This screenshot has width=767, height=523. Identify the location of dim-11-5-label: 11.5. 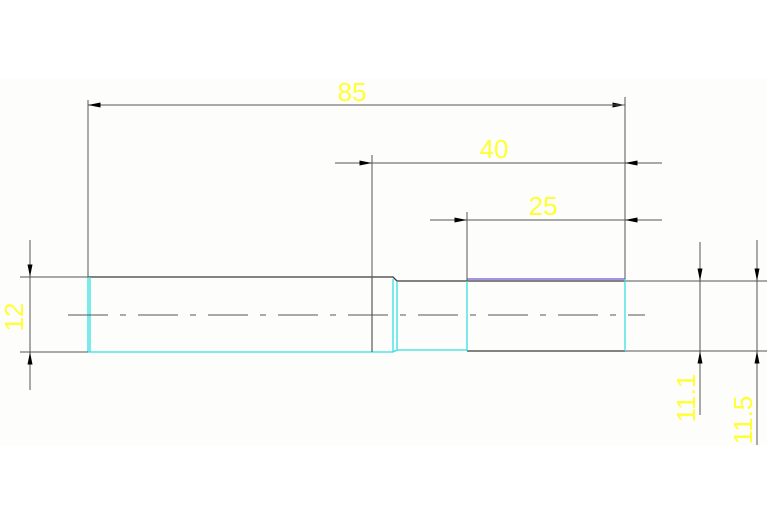
(743, 420).